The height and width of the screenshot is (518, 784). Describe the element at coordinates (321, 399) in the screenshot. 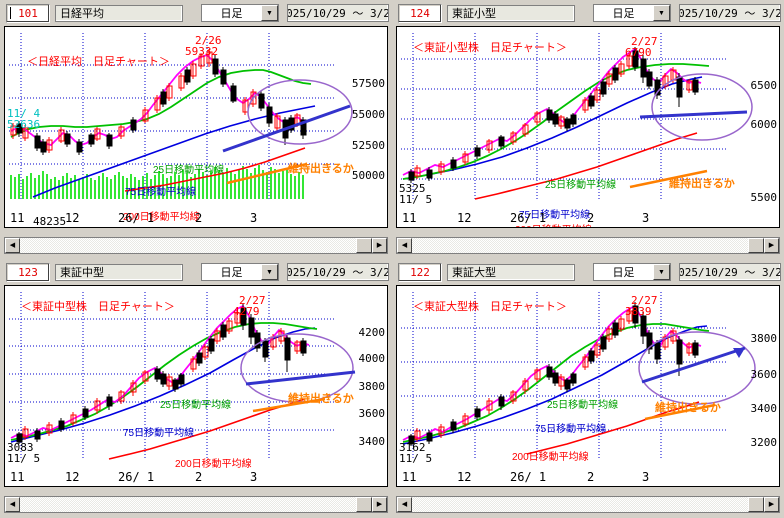

I see `annotation-text-2: 維持出きるか` at that location.